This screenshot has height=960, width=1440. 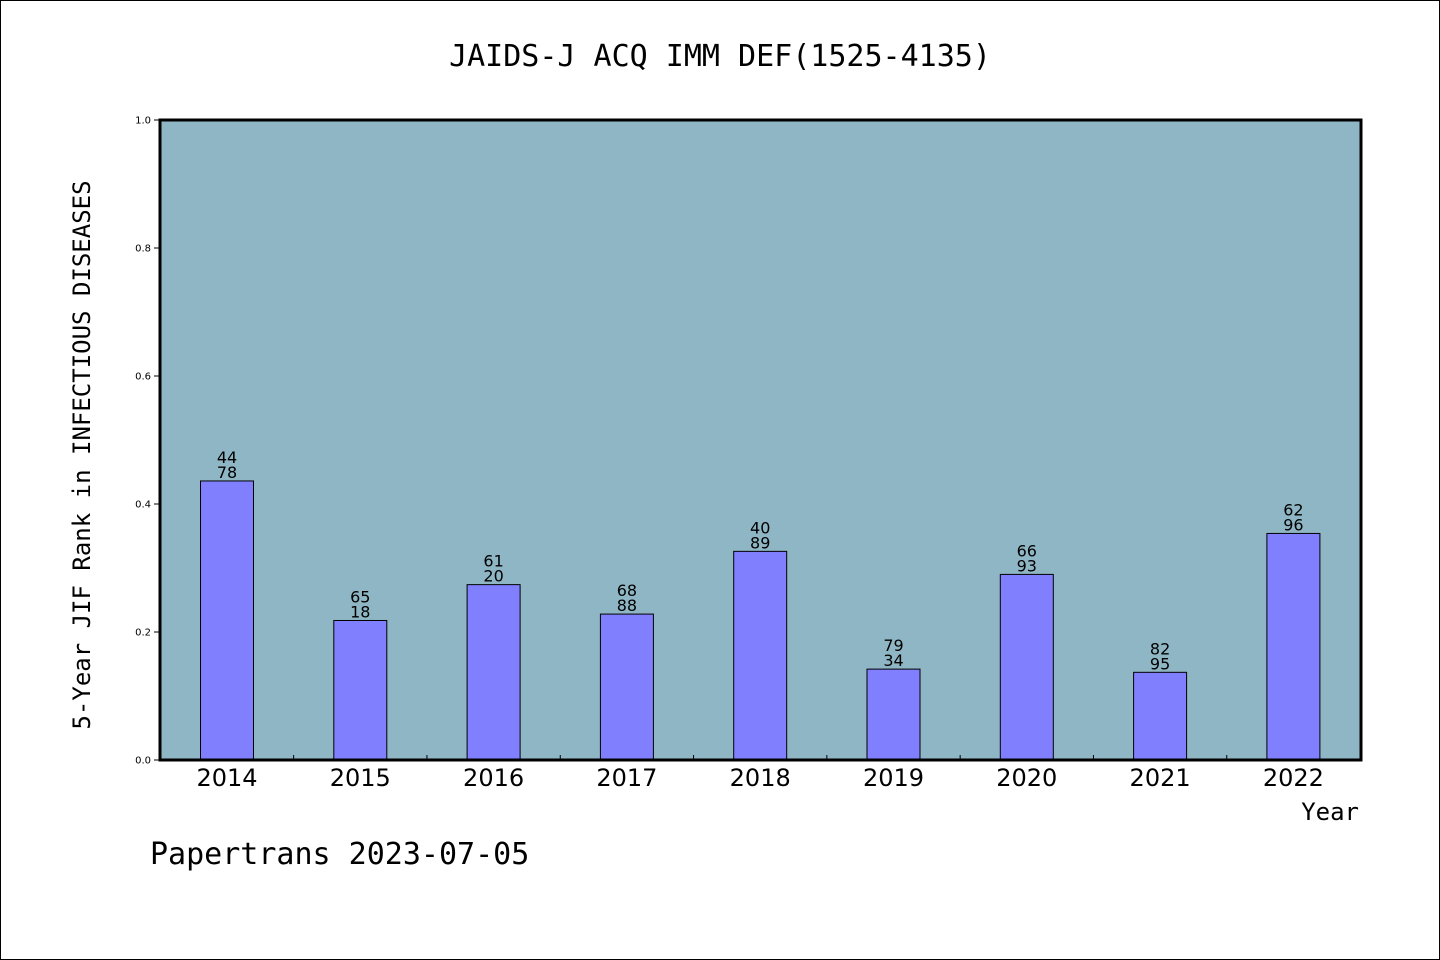 What do you see at coordinates (143, 377) in the screenshot?
I see `y-tick-label: 0.6` at bounding box center [143, 377].